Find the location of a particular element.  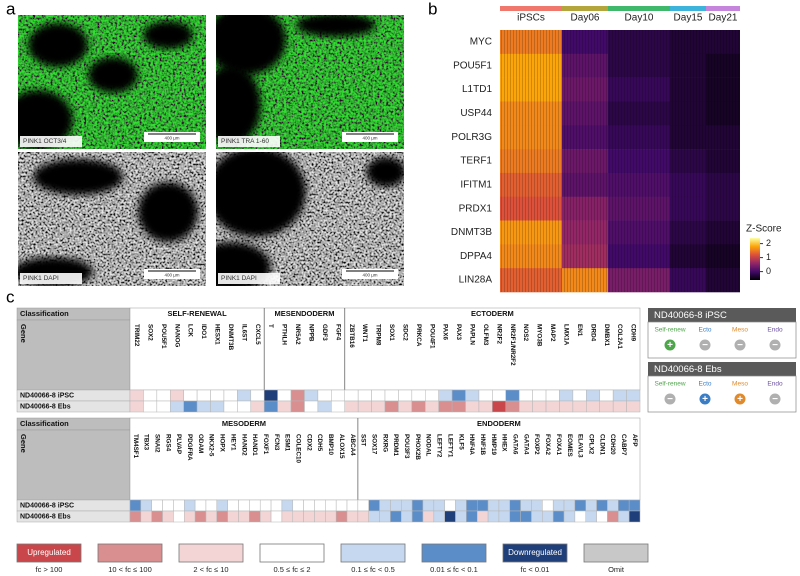

gene-name: MYO3B is located at coordinates (539, 335).